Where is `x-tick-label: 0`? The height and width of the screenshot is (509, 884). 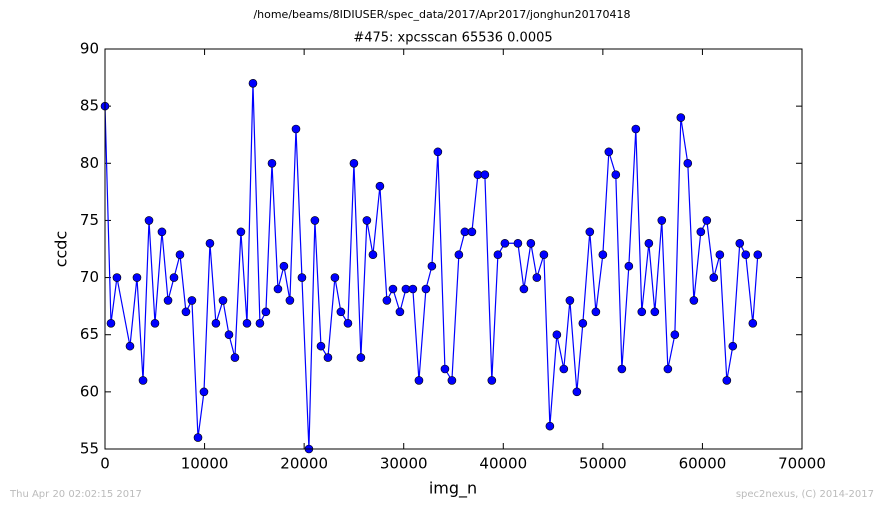 x-tick-label: 0 is located at coordinates (105, 464).